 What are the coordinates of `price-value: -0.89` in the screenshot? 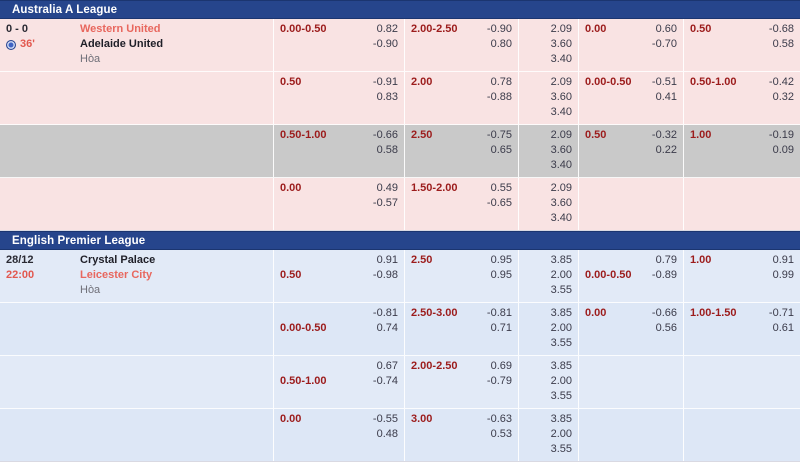 It's located at (664, 275).